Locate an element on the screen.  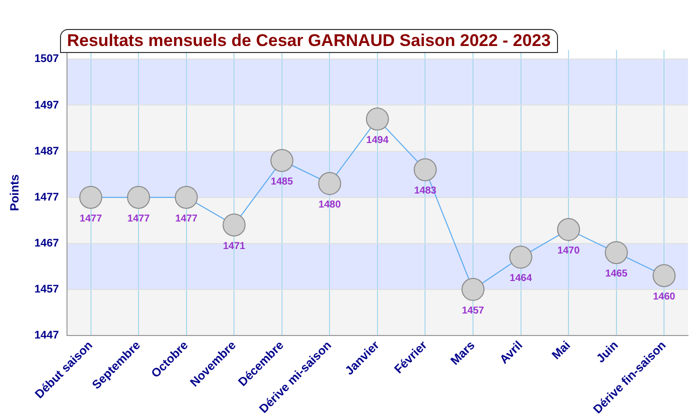
data-label: 1494 is located at coordinates (377, 140).